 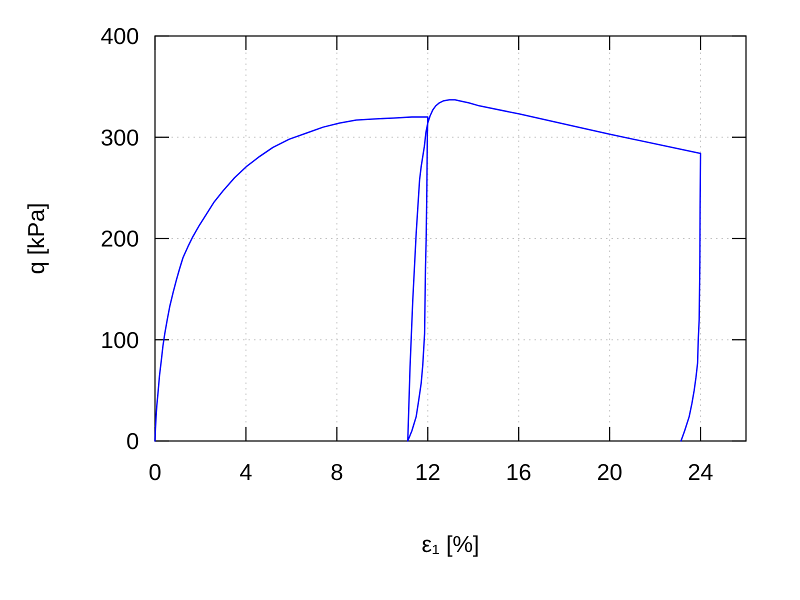 I want to click on y-tick-label: 200, so click(x=119, y=239).